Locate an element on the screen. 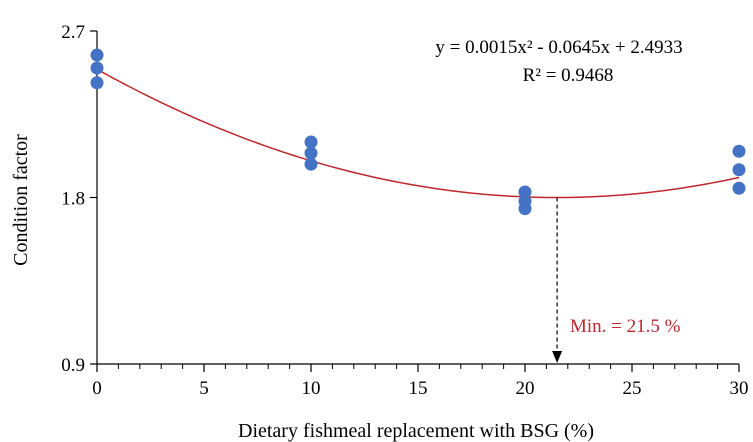 This screenshot has height=442, width=753. x-minor-ticks is located at coordinates (418, 366).